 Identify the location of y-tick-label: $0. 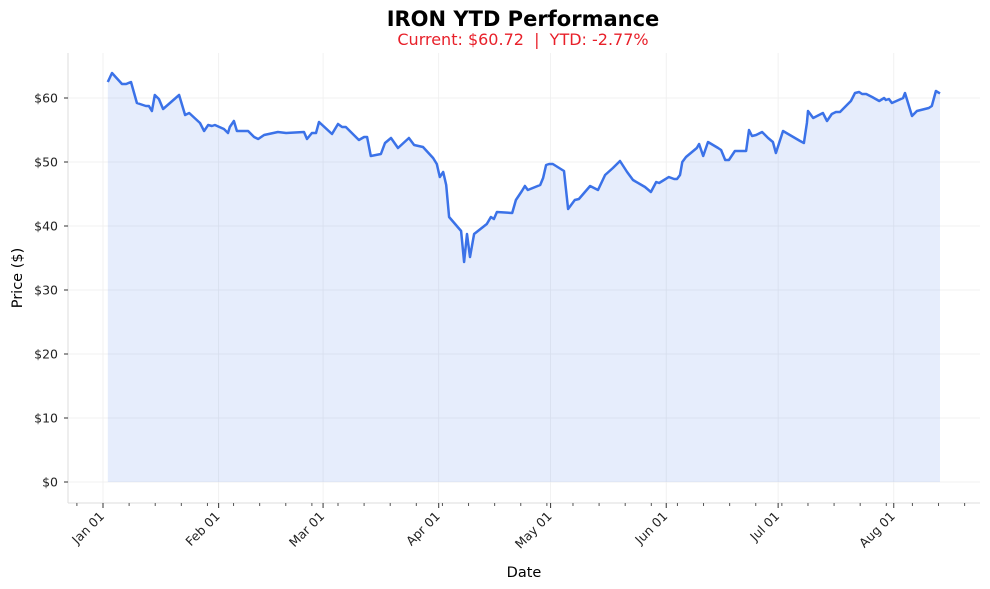
(50, 482).